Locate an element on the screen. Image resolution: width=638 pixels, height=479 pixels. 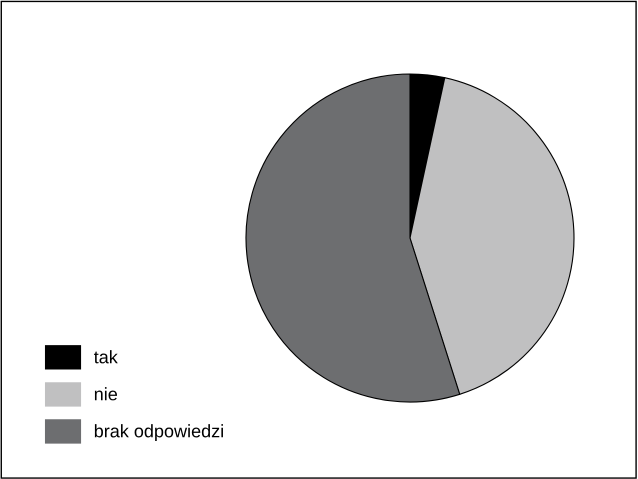
legend-label: brak odpowiedzi is located at coordinates (158, 433).